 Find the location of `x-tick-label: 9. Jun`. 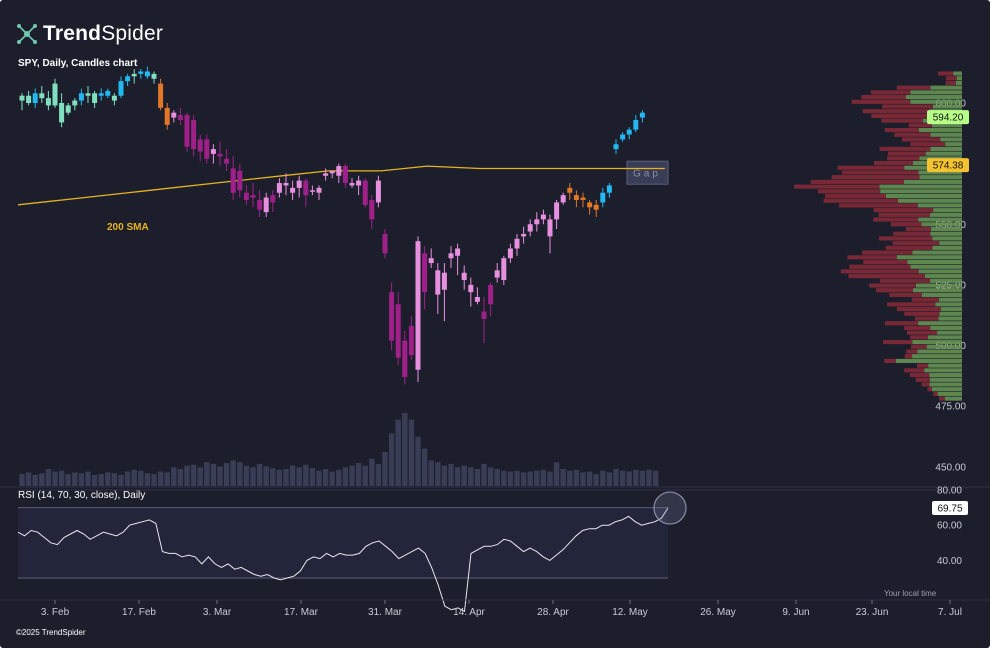

x-tick-label: 9. Jun is located at coordinates (795, 612).